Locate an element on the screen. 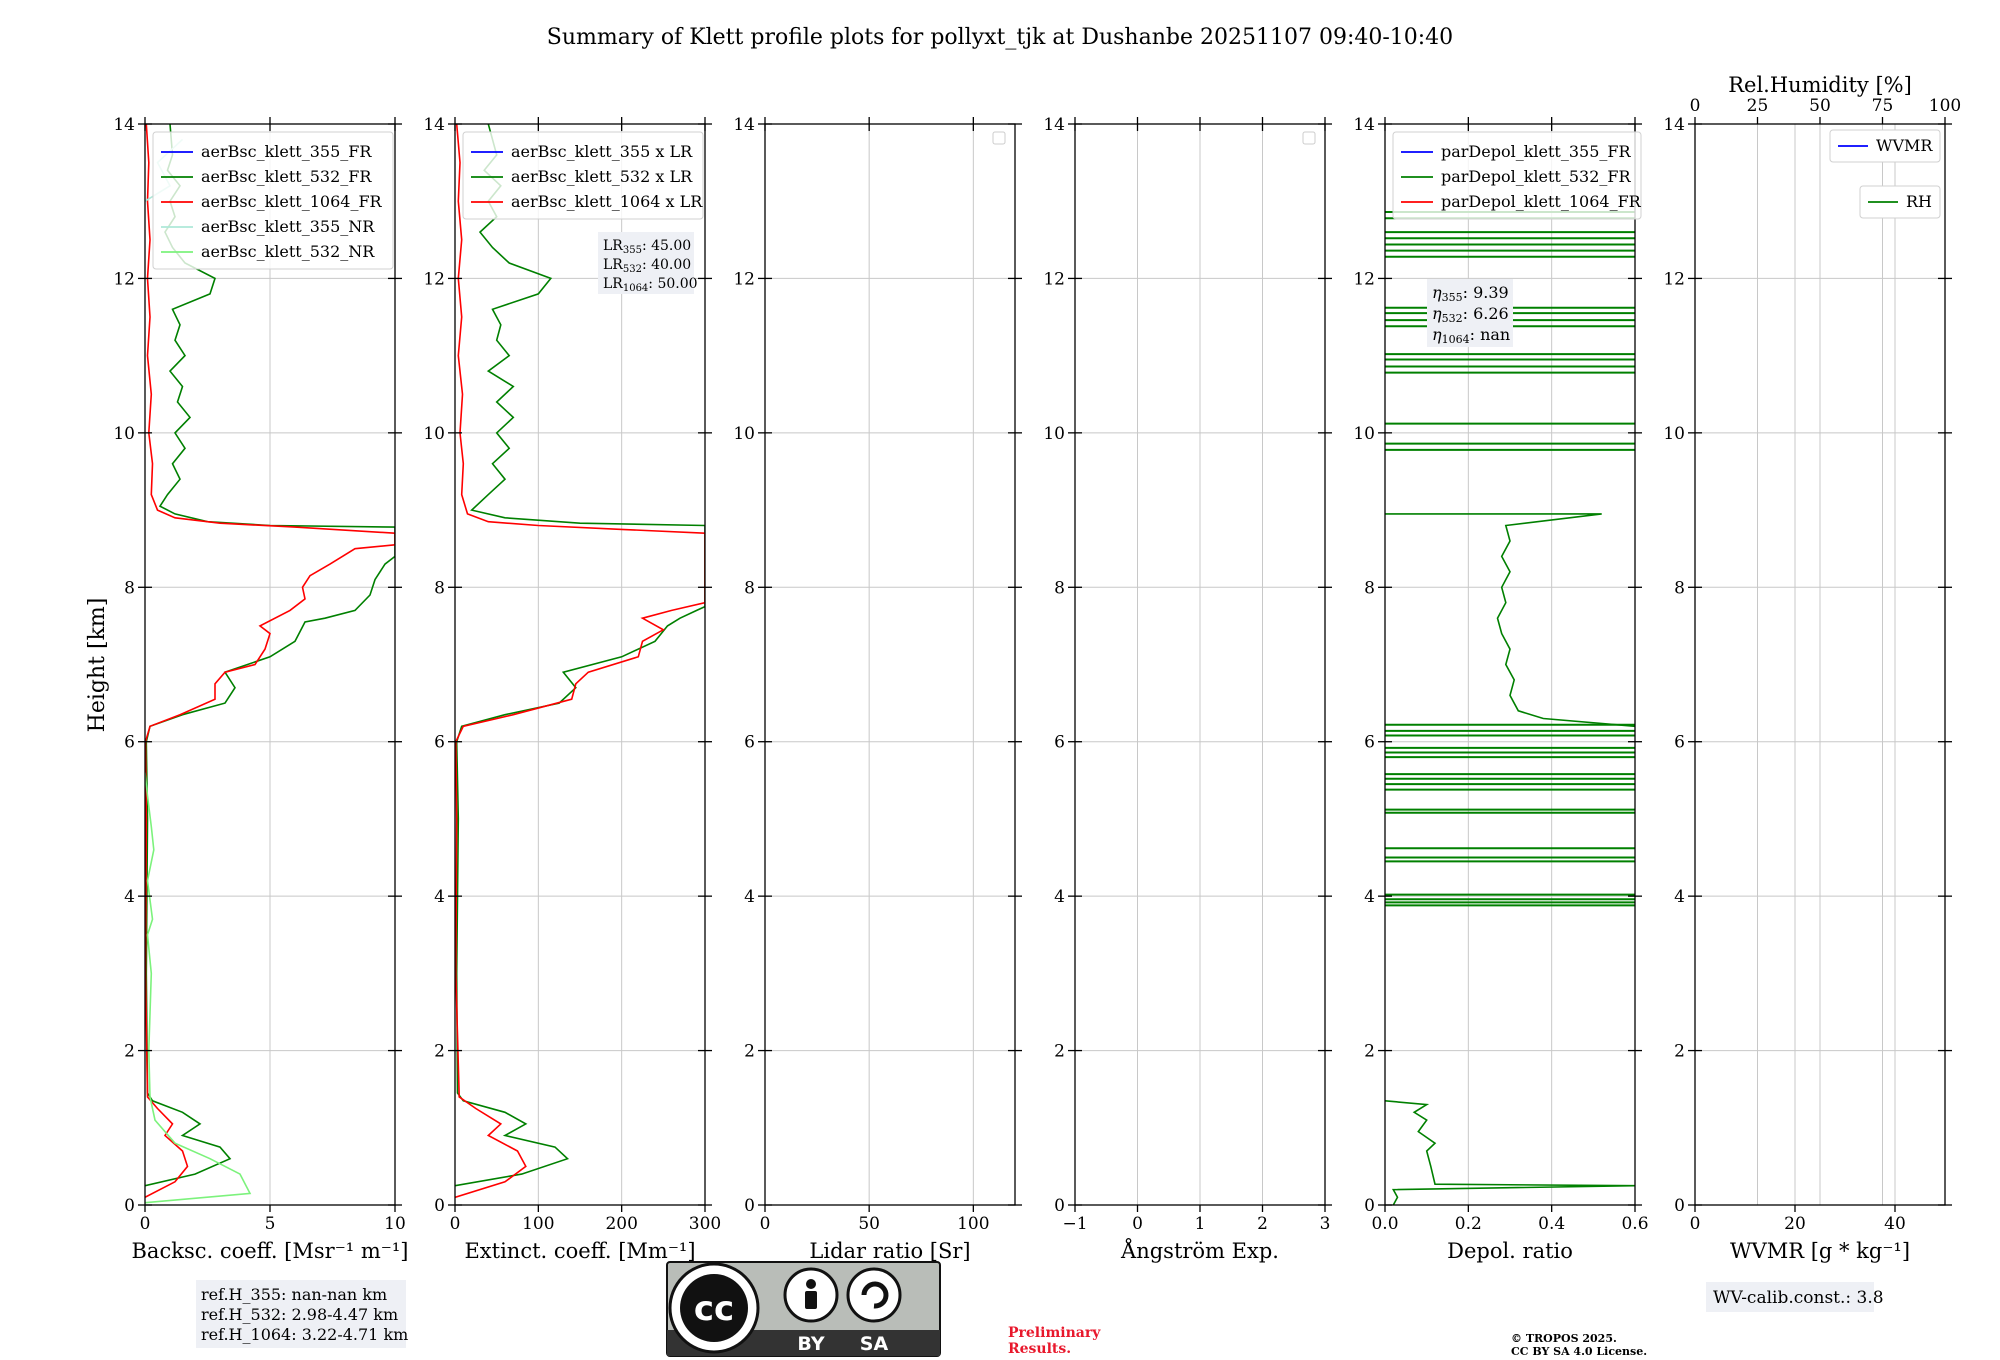 The height and width of the screenshot is (1360, 2000). ref-h-355: ref.H_355: nan-nan km is located at coordinates (294, 1294).